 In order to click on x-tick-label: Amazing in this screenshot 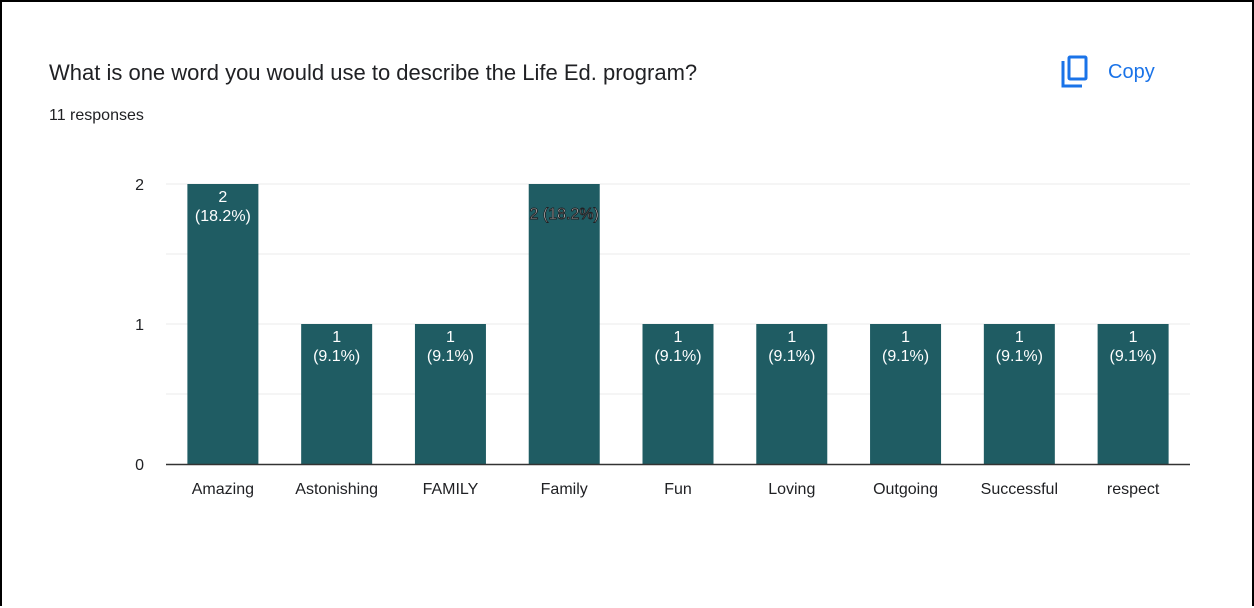, I will do `click(223, 489)`.